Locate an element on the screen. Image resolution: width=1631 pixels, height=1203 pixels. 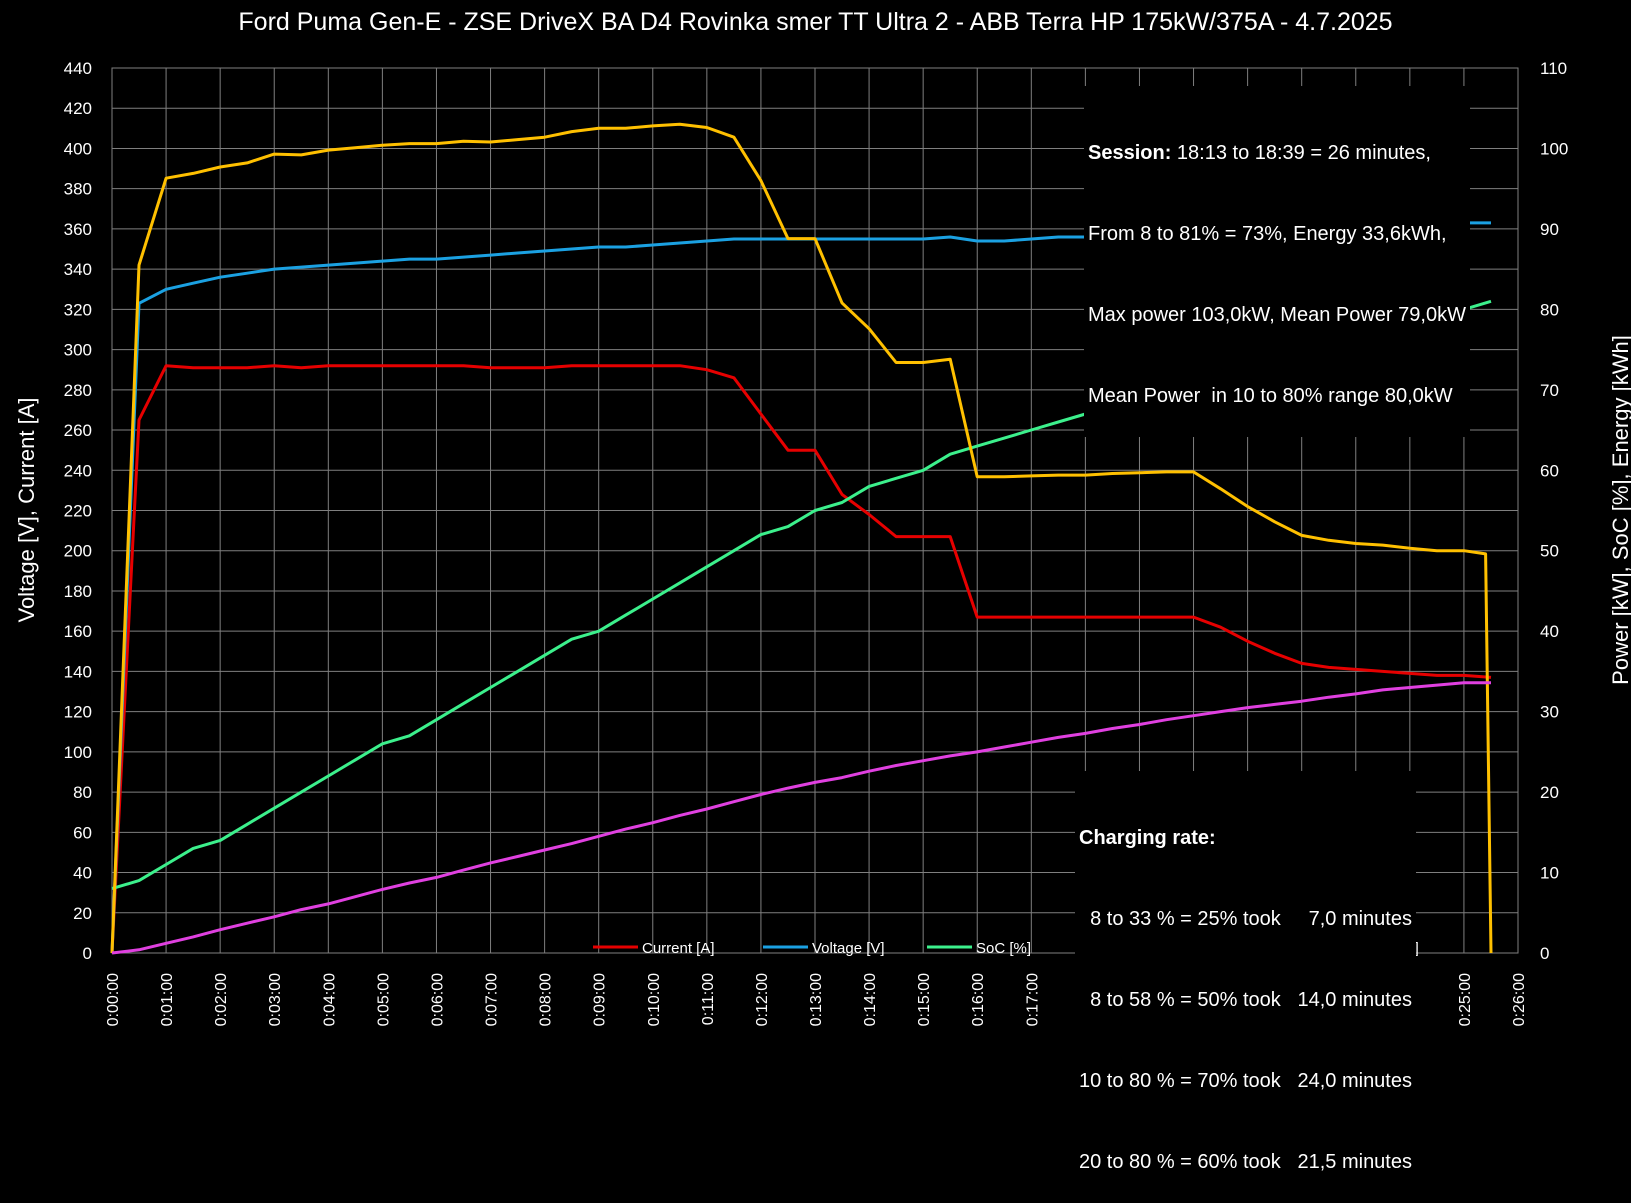
y-left-tick-label: 320 is located at coordinates (78, 309).